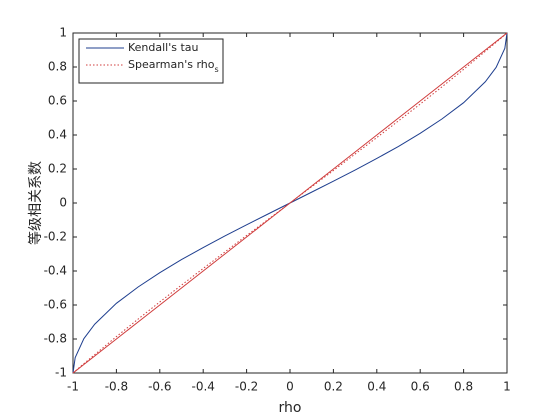 The height and width of the screenshot is (420, 560). I want to click on y-tick-label: 1, so click(63, 33).